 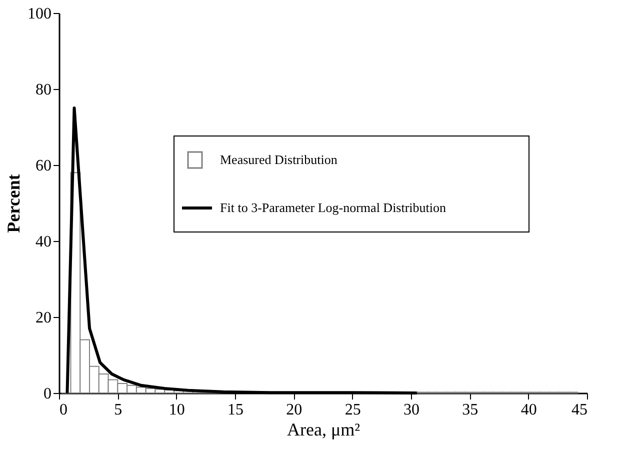 What do you see at coordinates (118, 410) in the screenshot?
I see `x-tick-label: 5` at bounding box center [118, 410].